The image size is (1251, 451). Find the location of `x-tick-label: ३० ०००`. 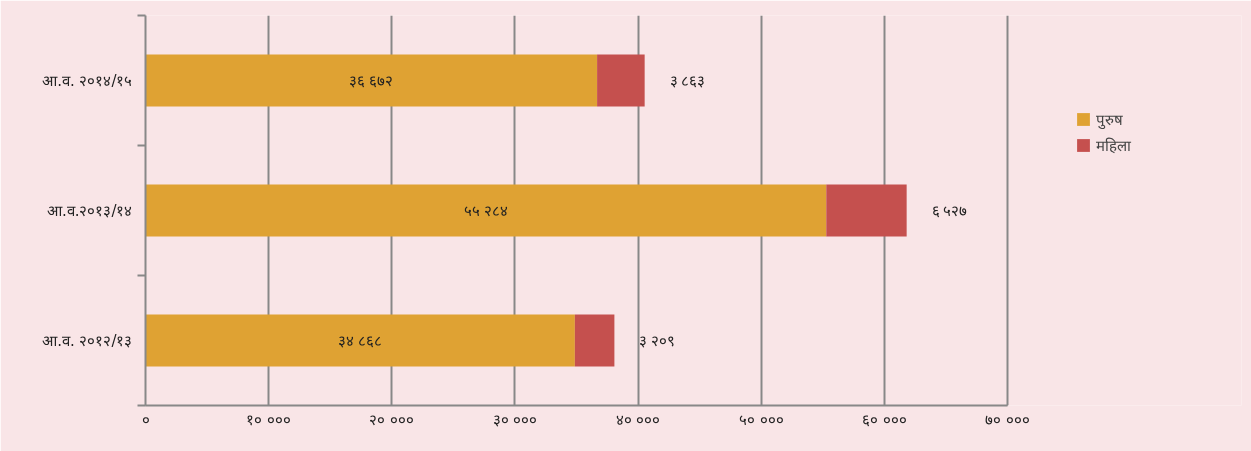

x-tick-label: ३० ००० is located at coordinates (515, 419).